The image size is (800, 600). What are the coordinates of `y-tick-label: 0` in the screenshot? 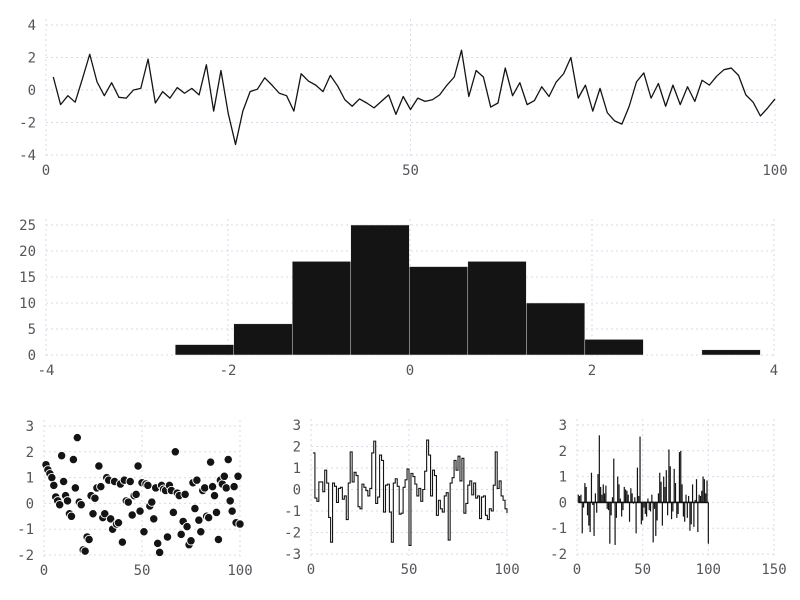 It's located at (32, 356).